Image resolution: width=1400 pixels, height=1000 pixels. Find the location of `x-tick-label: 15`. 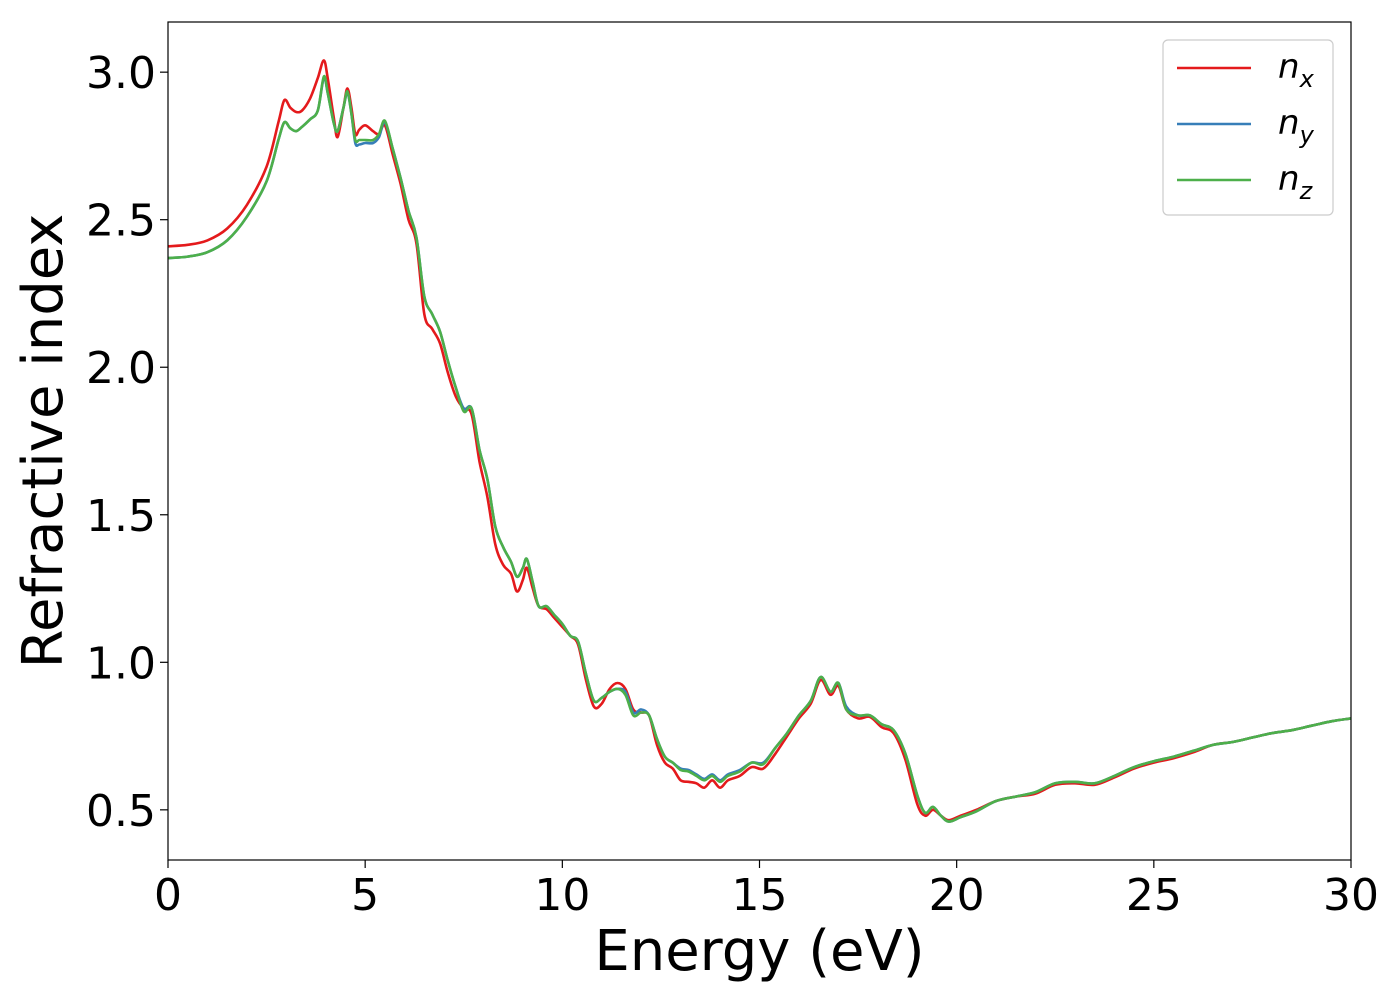

x-tick-label: 15 is located at coordinates (760, 895).